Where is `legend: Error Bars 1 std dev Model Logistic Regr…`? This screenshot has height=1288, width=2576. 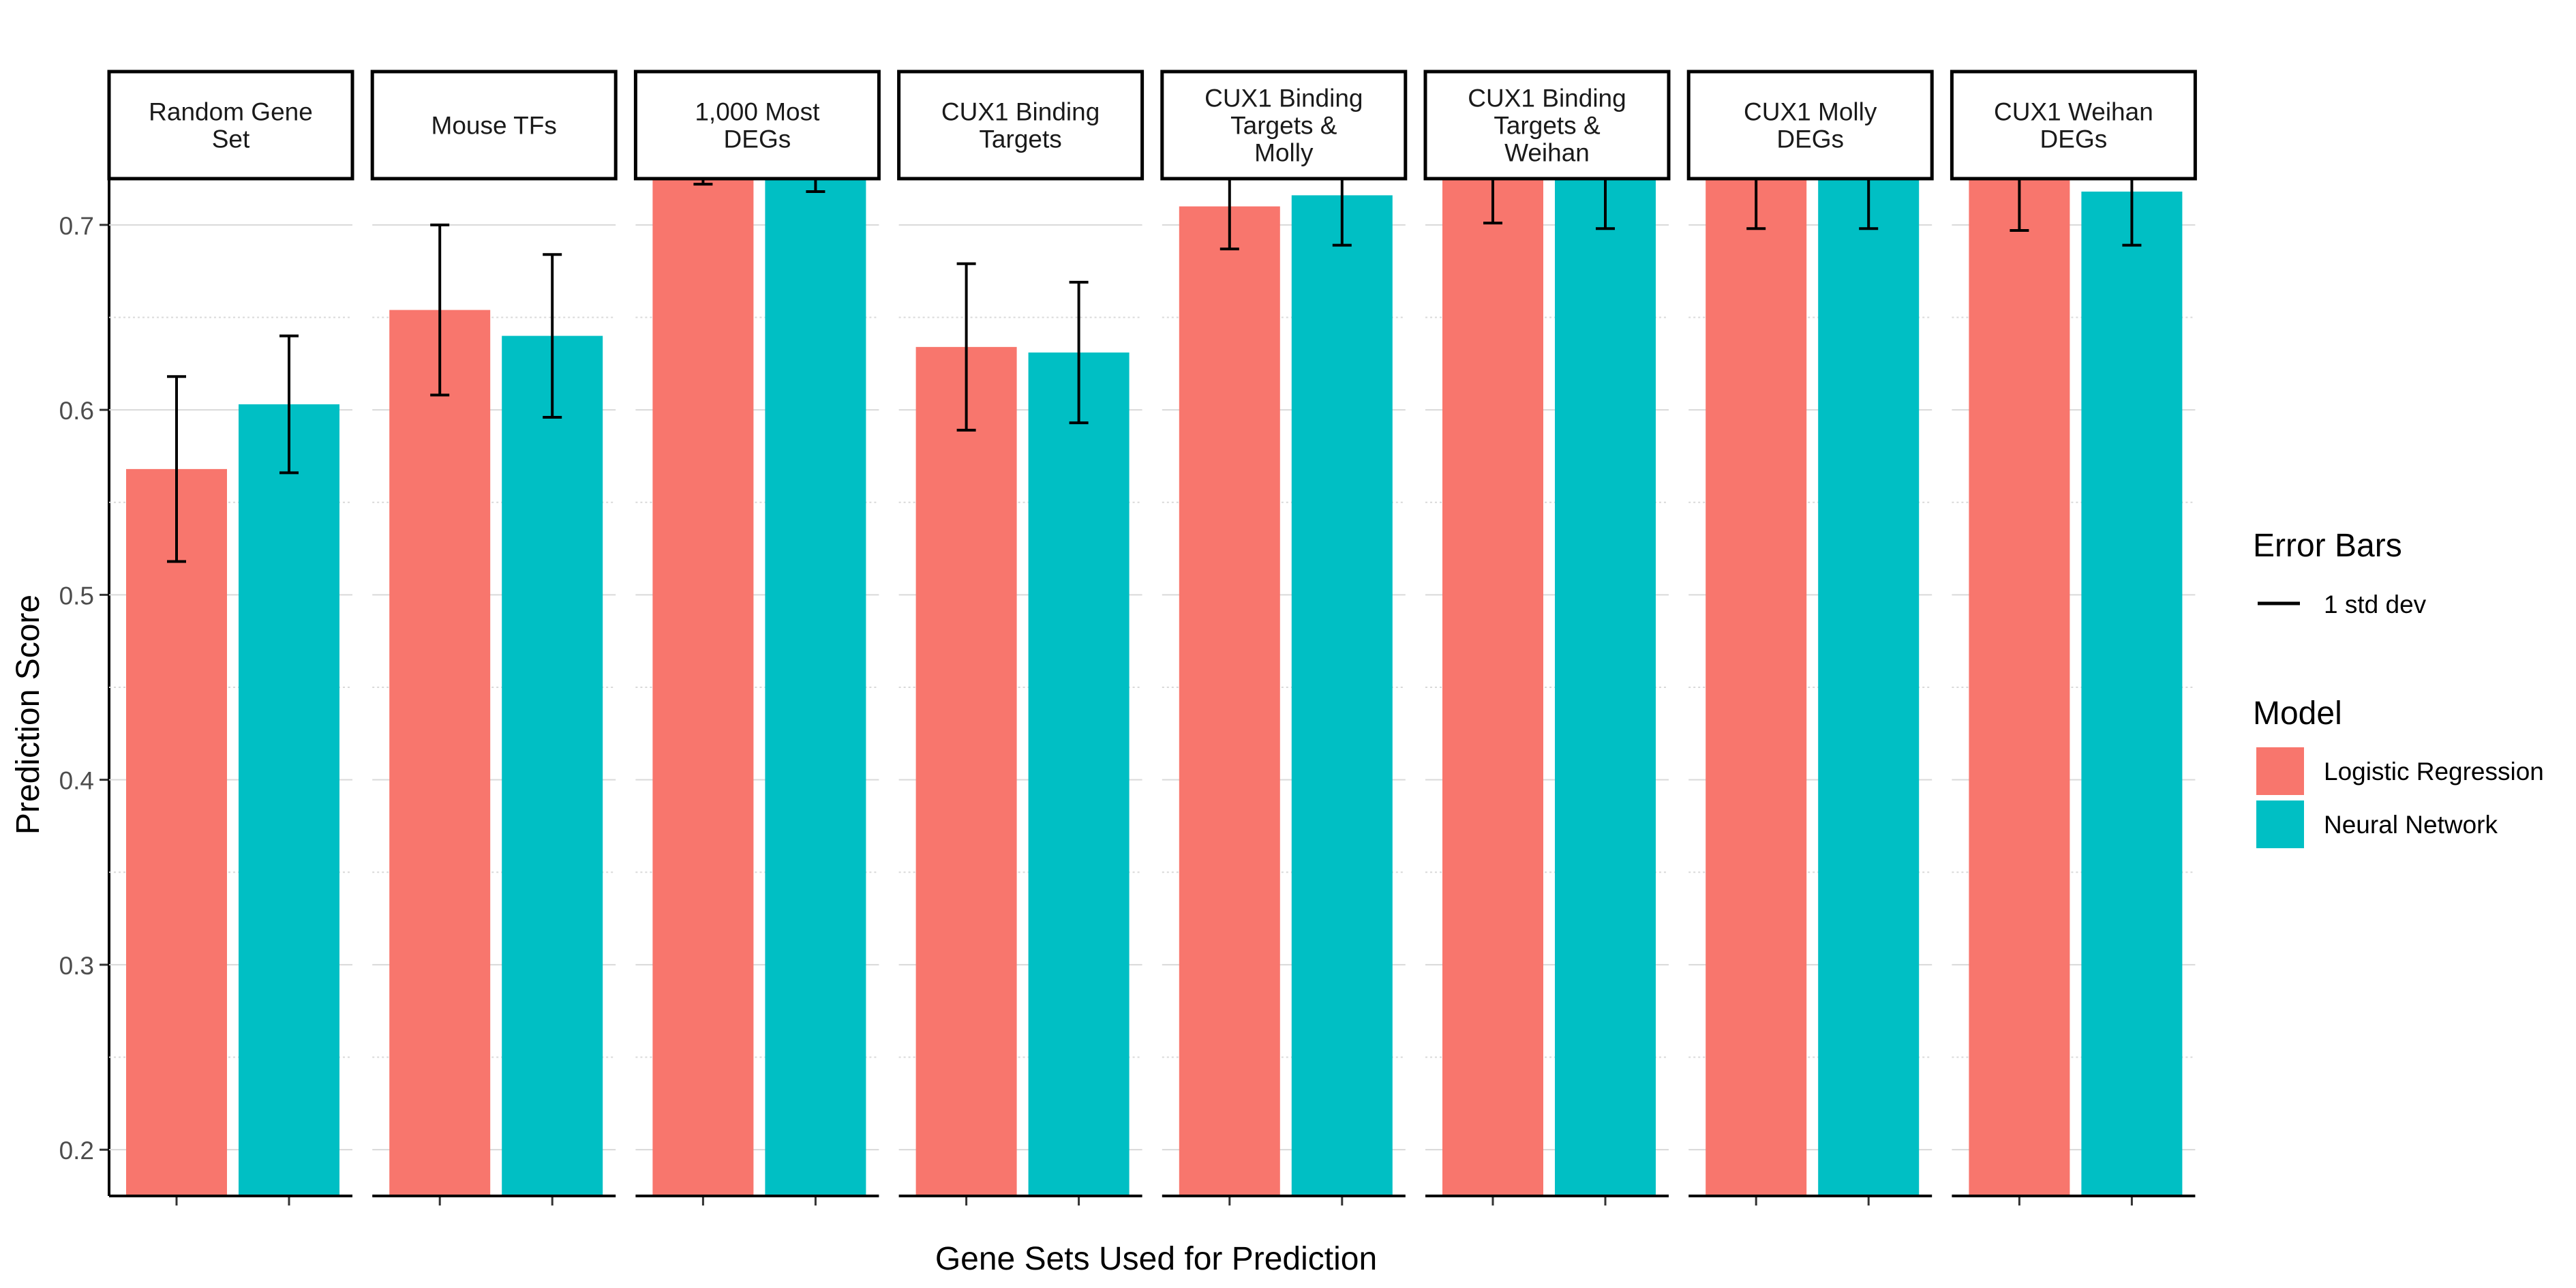
legend: Error Bars 1 std dev Model Logistic Regr… is located at coordinates (2398, 688).